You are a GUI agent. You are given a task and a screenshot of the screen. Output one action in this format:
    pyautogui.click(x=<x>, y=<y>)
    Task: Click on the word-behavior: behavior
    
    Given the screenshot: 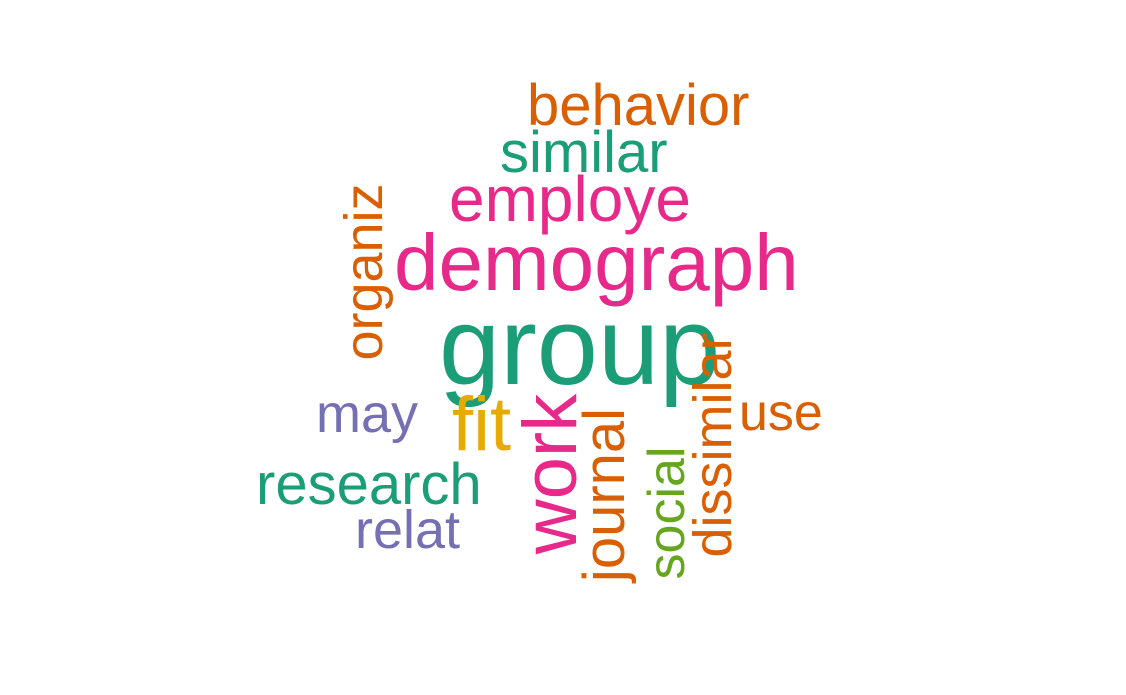 What is the action you would take?
    pyautogui.click(x=638, y=105)
    